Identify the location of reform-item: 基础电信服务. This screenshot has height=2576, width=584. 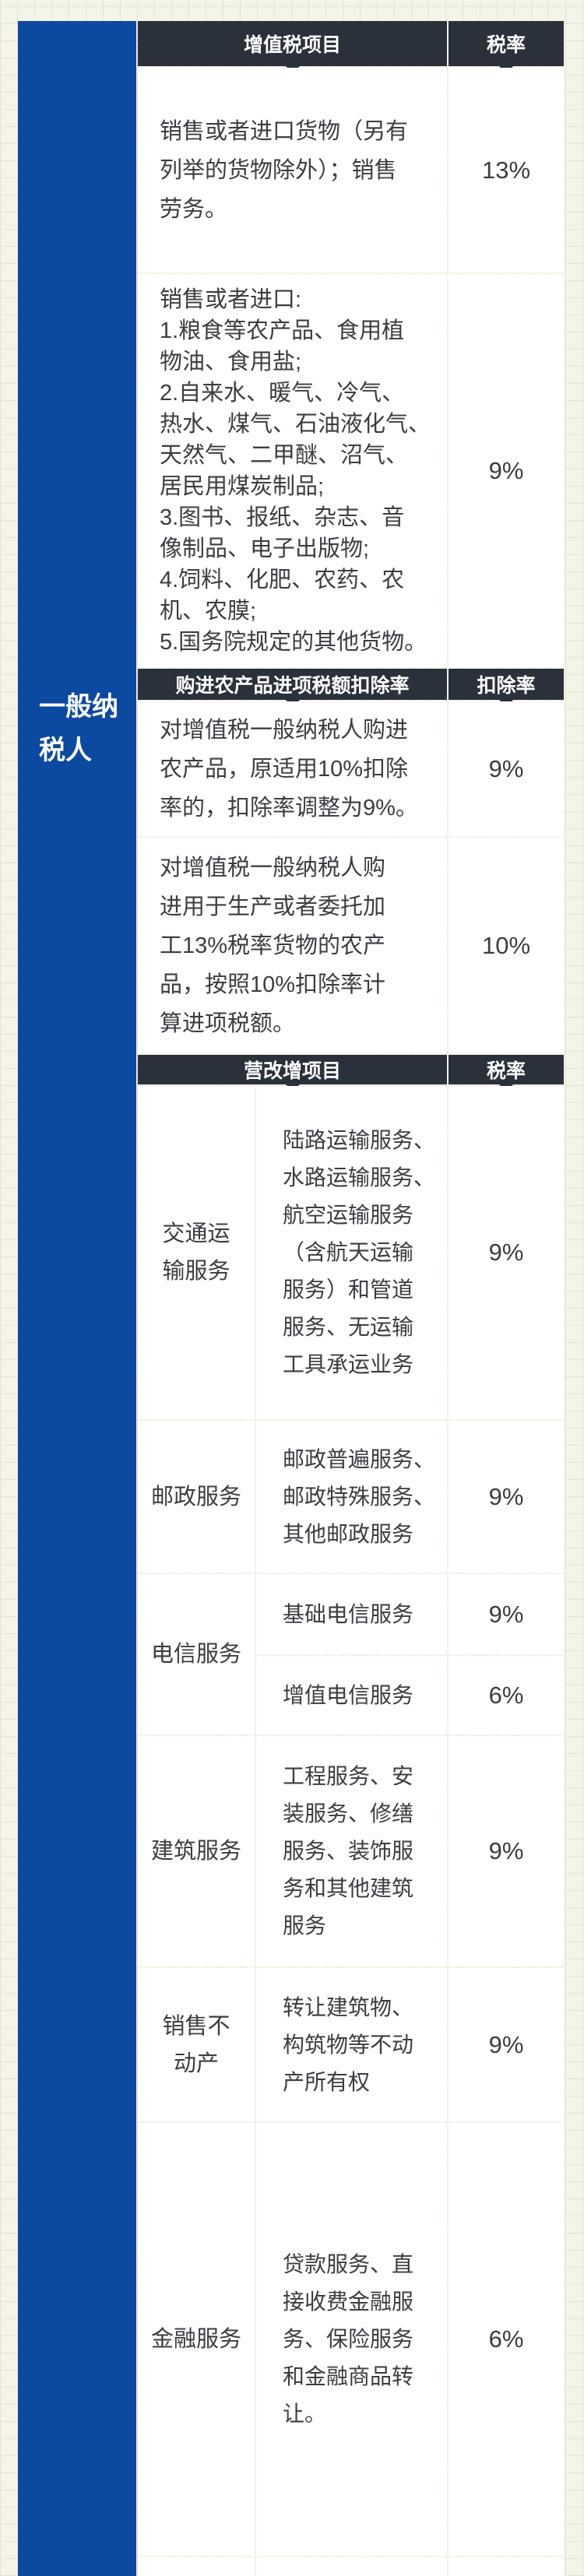
(351, 1614).